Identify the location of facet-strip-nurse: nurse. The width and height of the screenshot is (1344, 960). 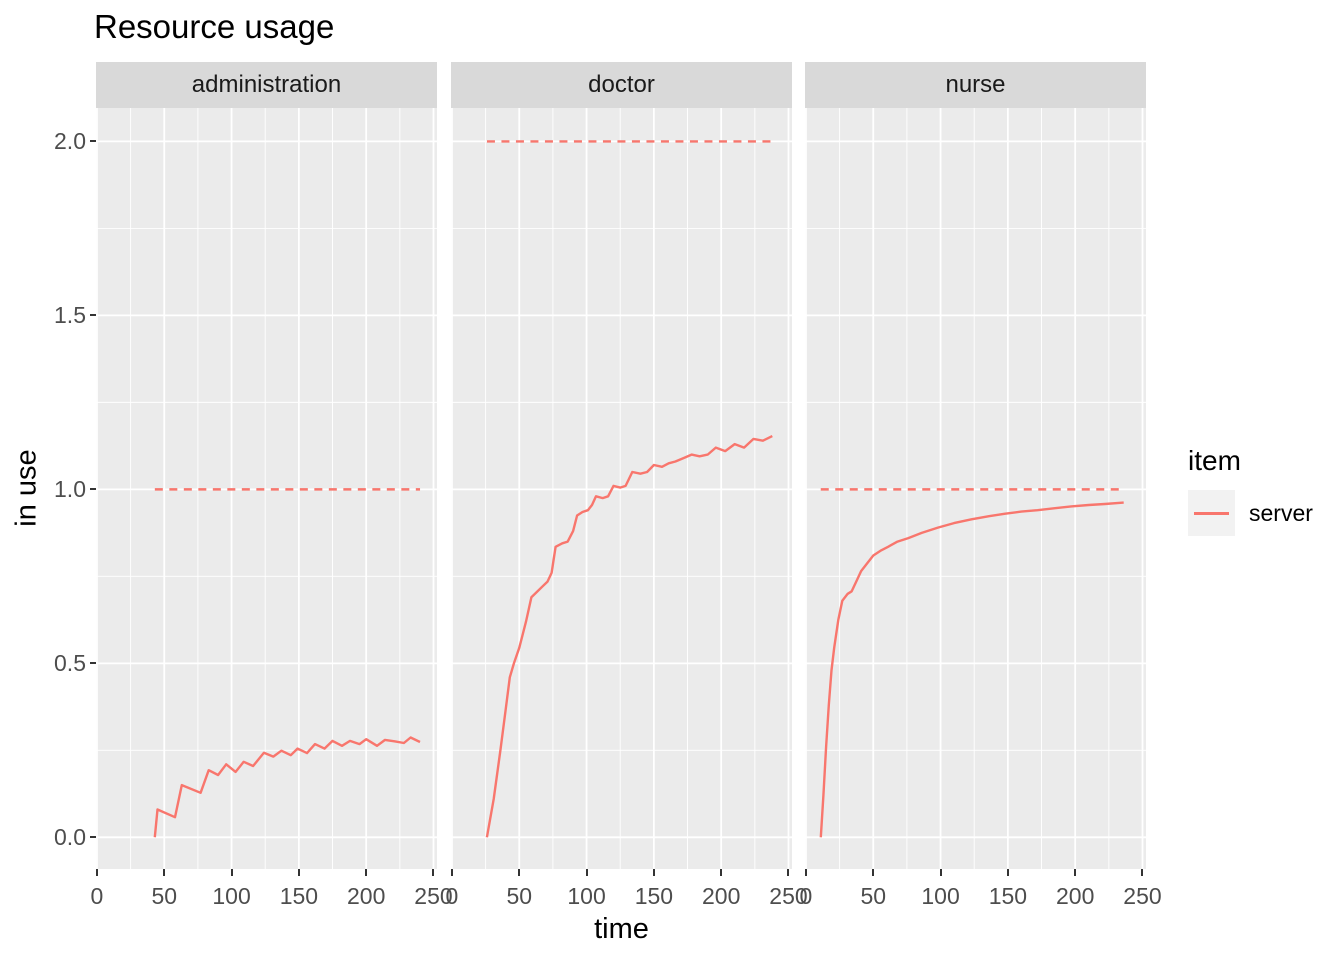
(975, 85).